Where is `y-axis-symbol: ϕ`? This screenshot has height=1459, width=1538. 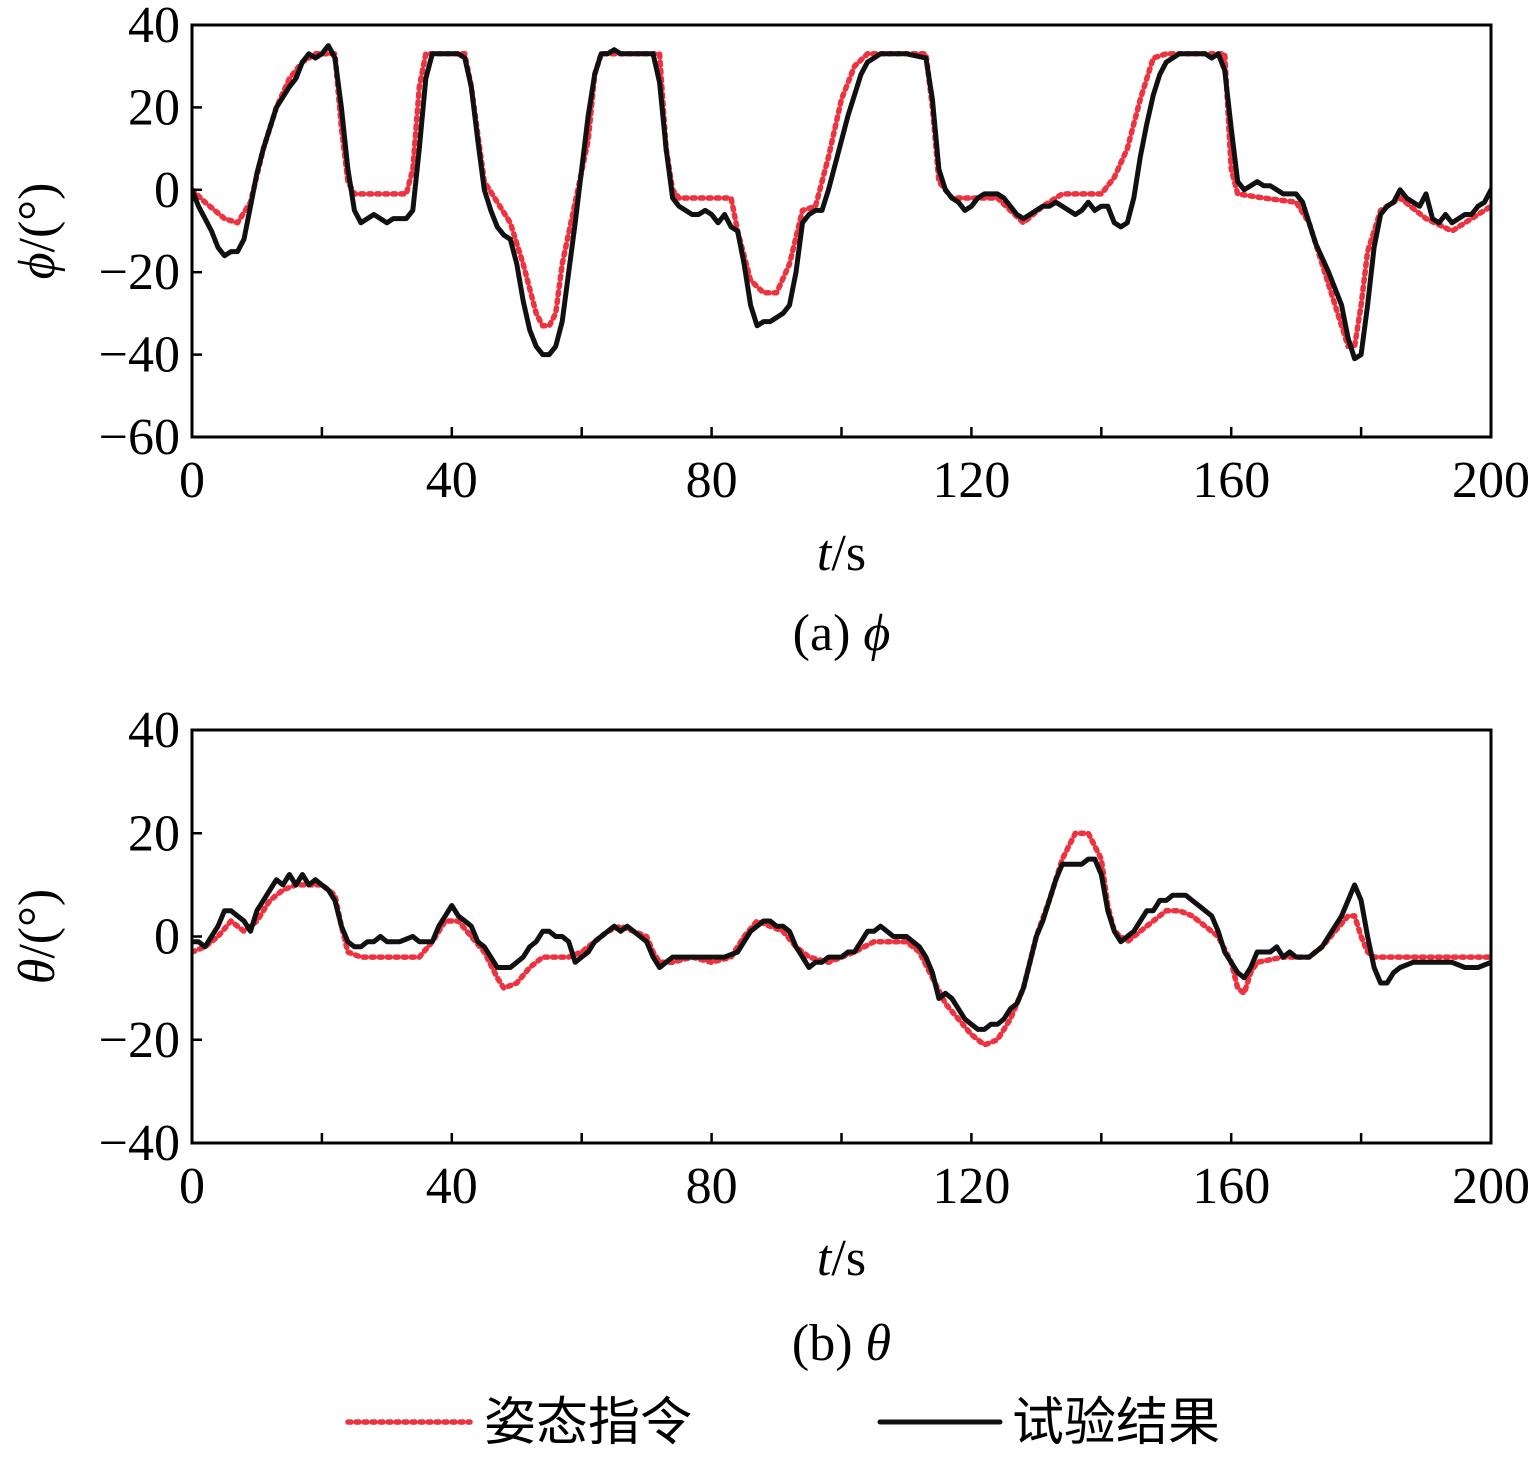
y-axis-symbol: ϕ is located at coordinates (37, 265).